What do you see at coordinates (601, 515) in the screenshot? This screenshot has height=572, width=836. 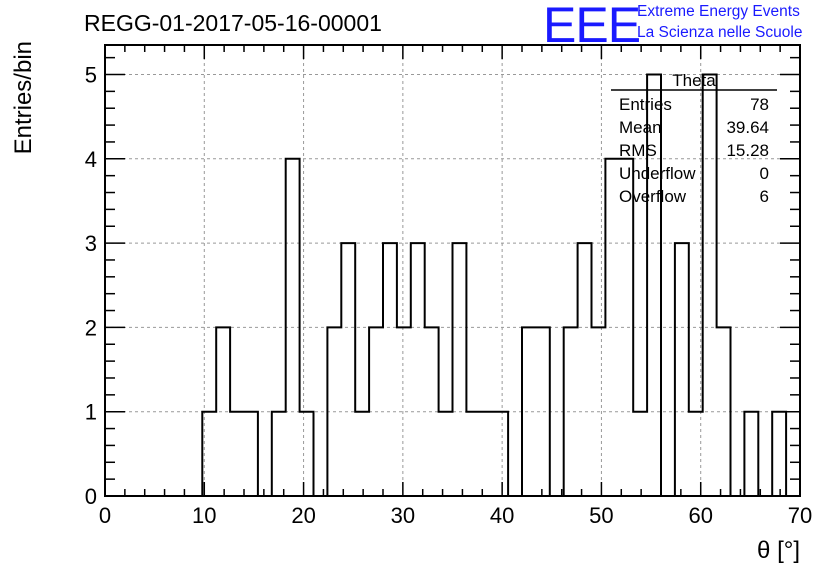 I see `x-tick-label: 50` at bounding box center [601, 515].